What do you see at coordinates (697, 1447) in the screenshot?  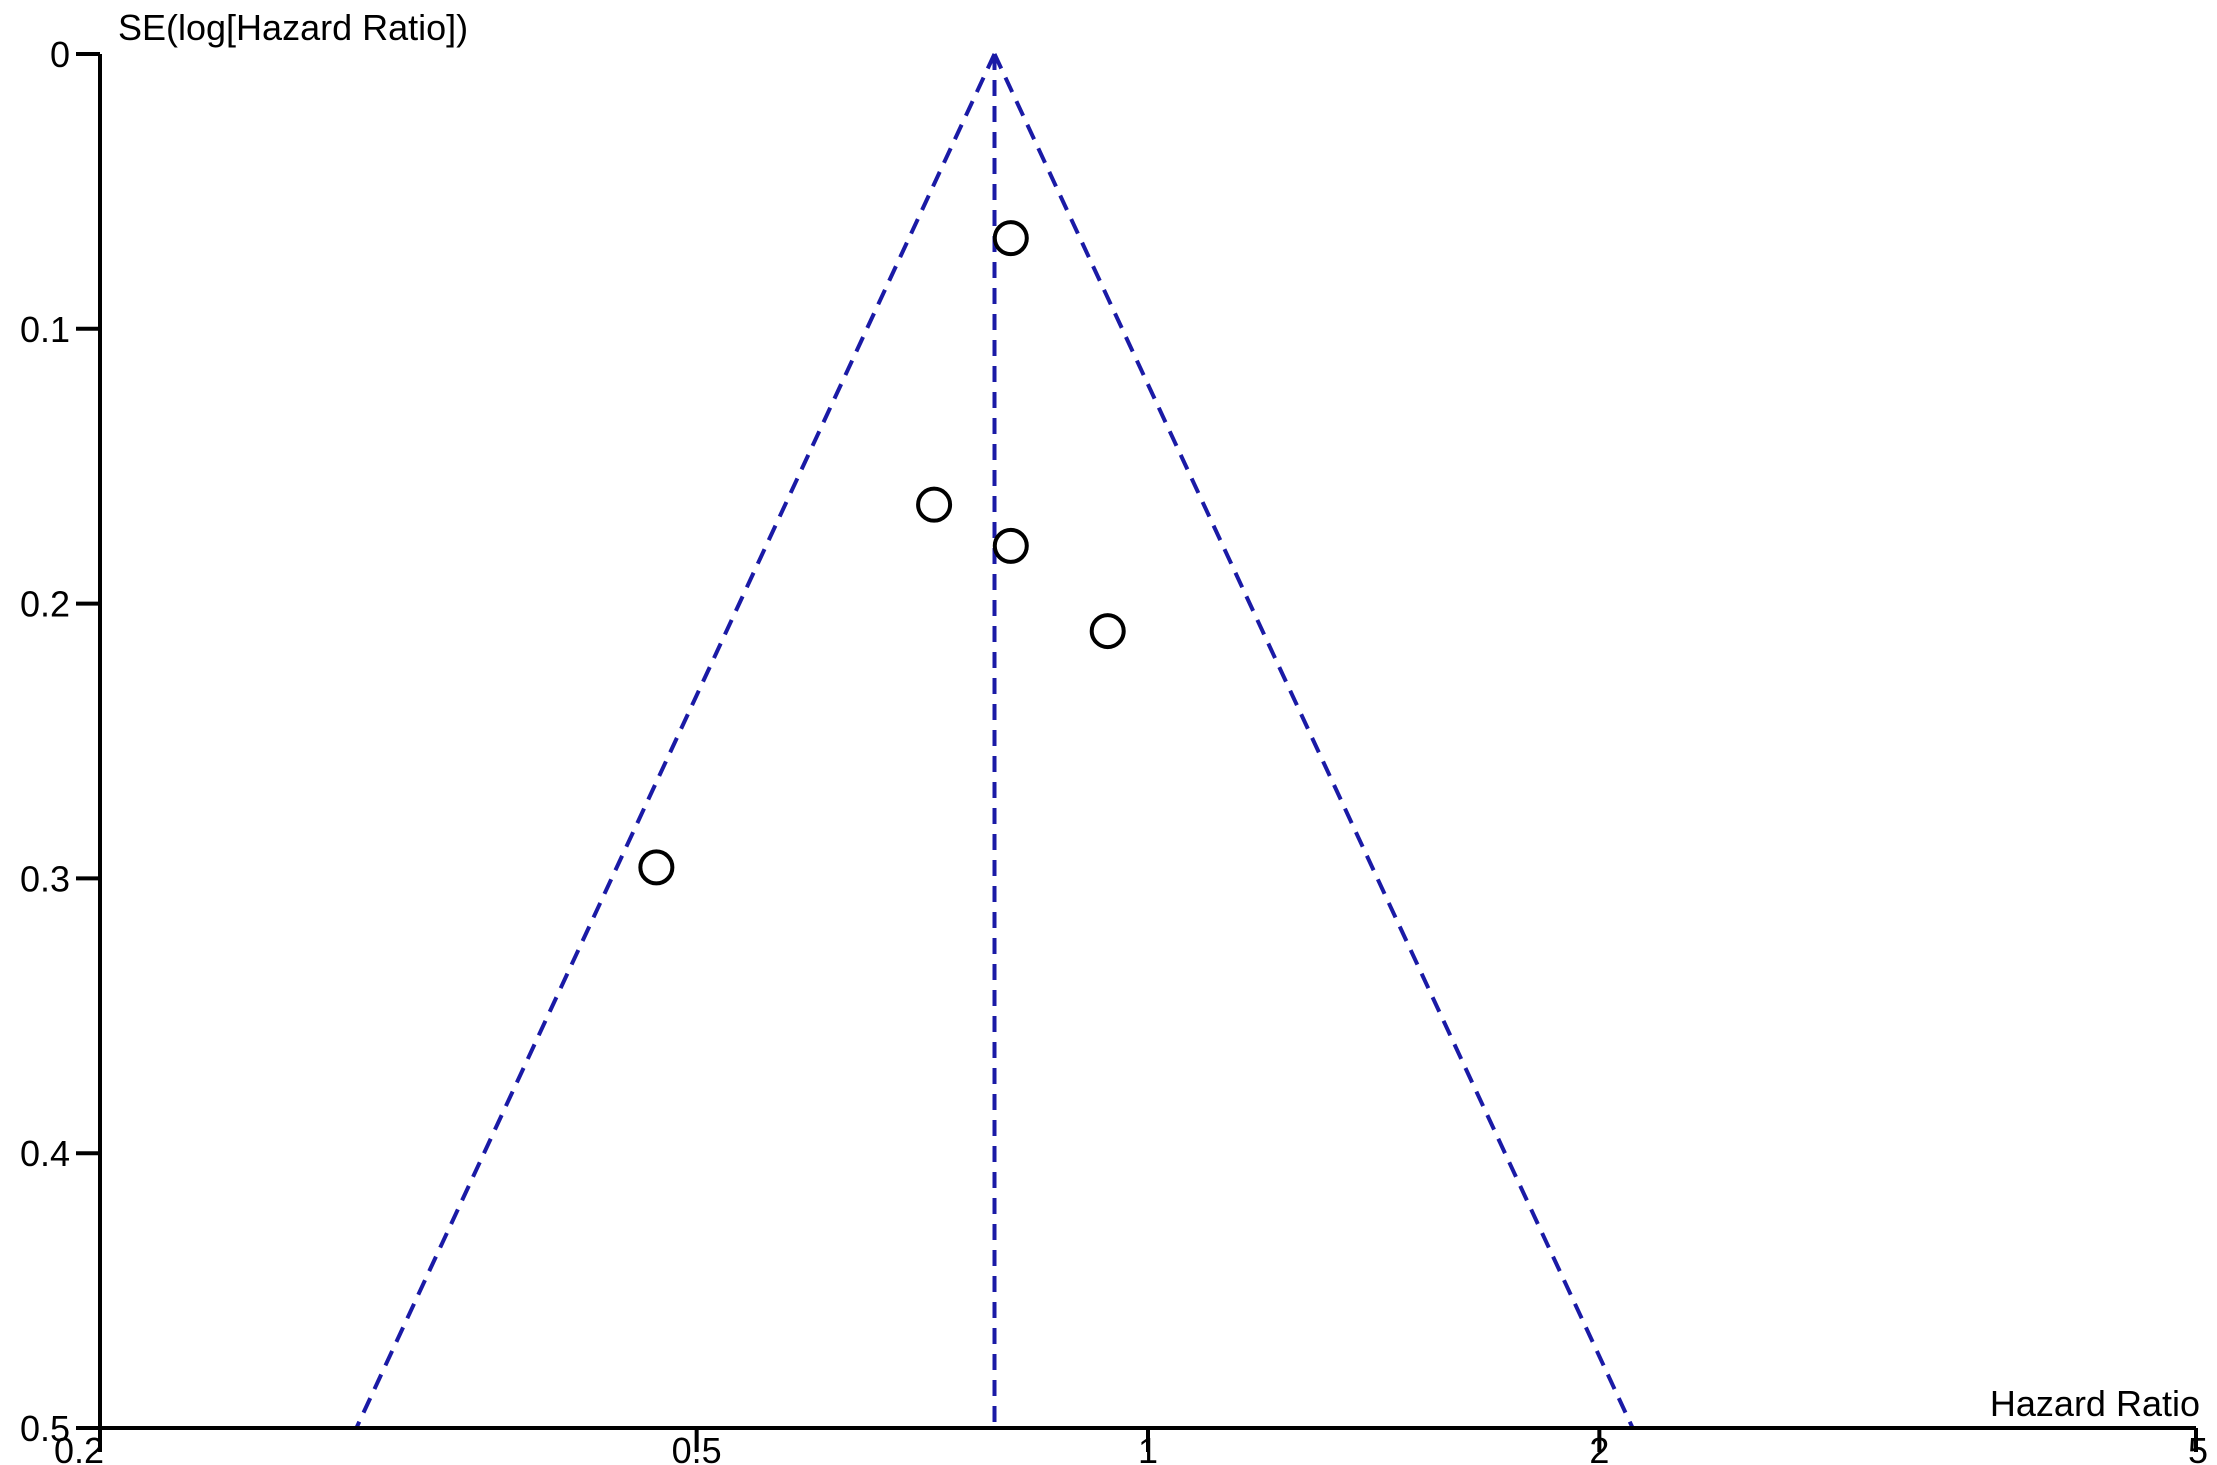 I see `x-tick-label: 0.5` at bounding box center [697, 1447].